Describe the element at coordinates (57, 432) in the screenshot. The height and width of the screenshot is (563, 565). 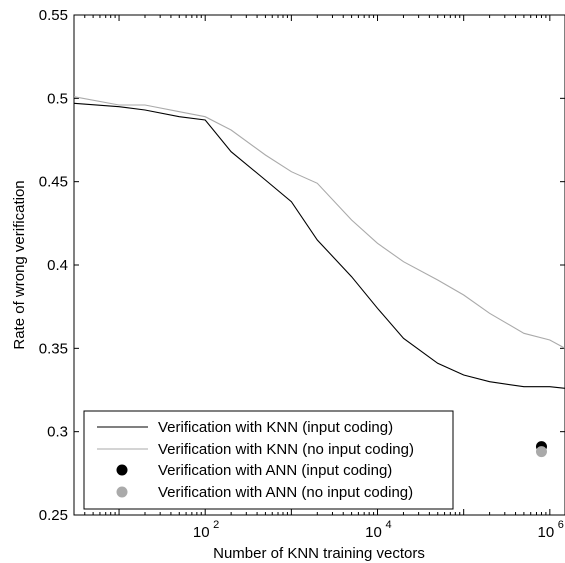
I see `y-tick-label: 0.3` at that location.